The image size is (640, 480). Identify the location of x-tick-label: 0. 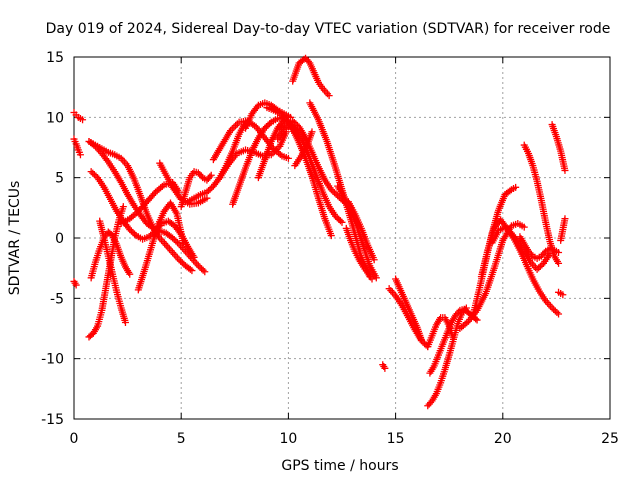
(74, 439).